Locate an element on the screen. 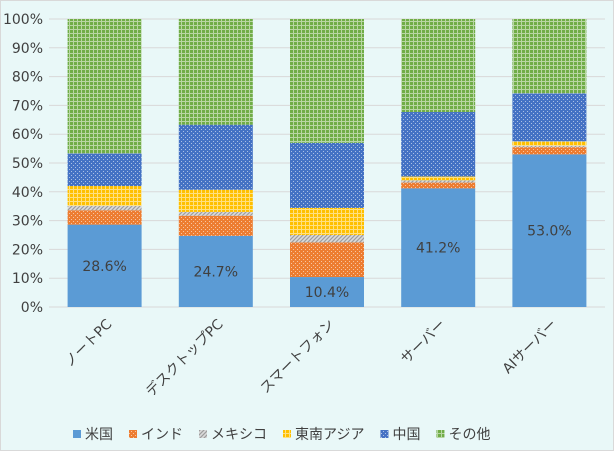 The height and width of the screenshot is (451, 614). category-label: サーバー is located at coordinates (423, 342).